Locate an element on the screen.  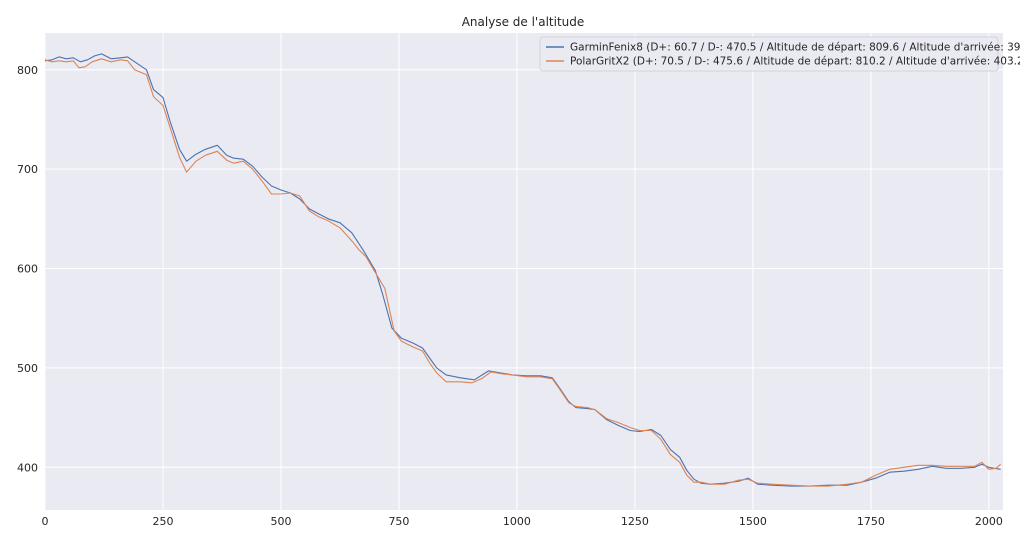
y-tick-label: 500 is located at coordinates (27, 368).